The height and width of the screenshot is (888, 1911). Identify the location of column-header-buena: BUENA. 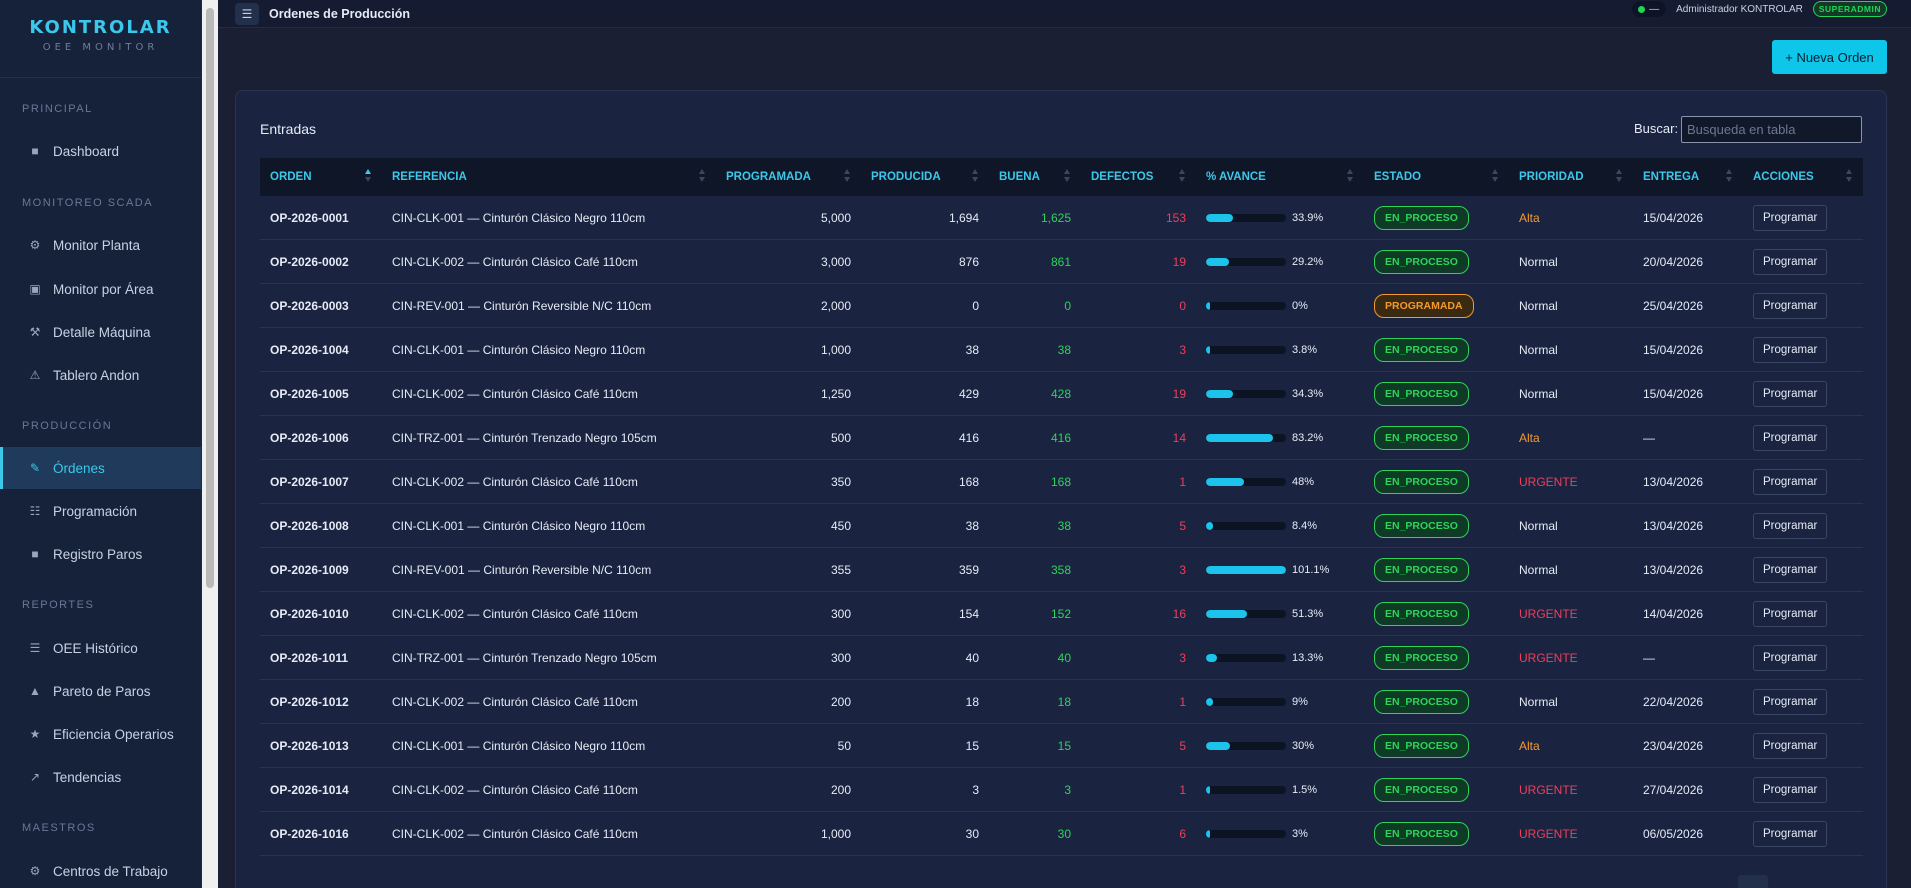
(1035, 177).